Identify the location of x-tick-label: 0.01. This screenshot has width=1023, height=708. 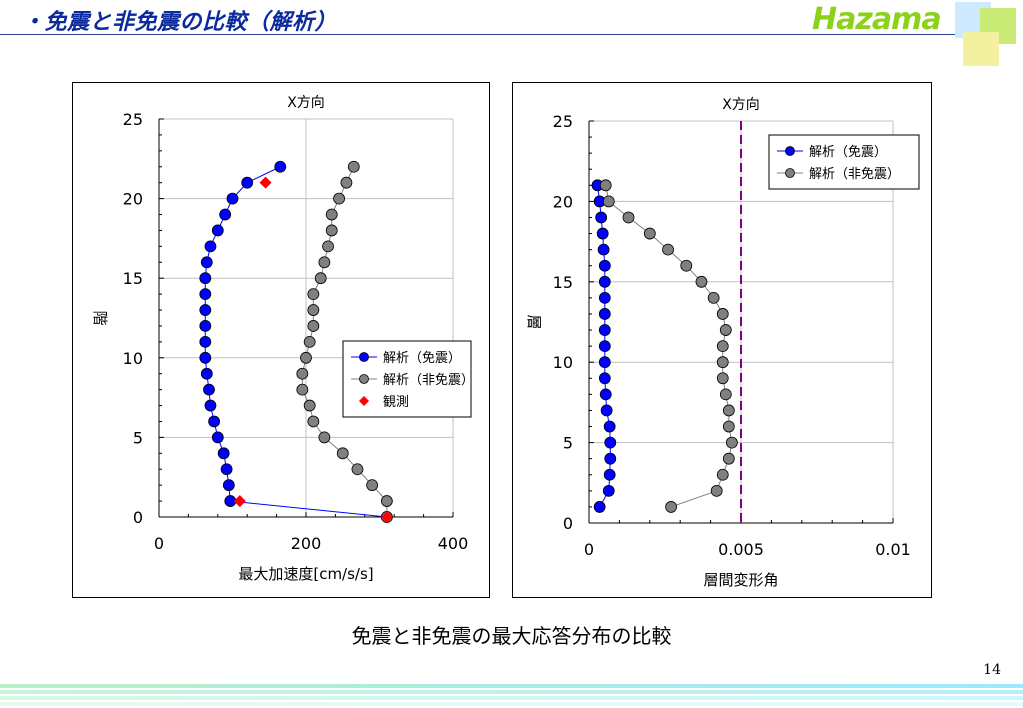
(893, 549).